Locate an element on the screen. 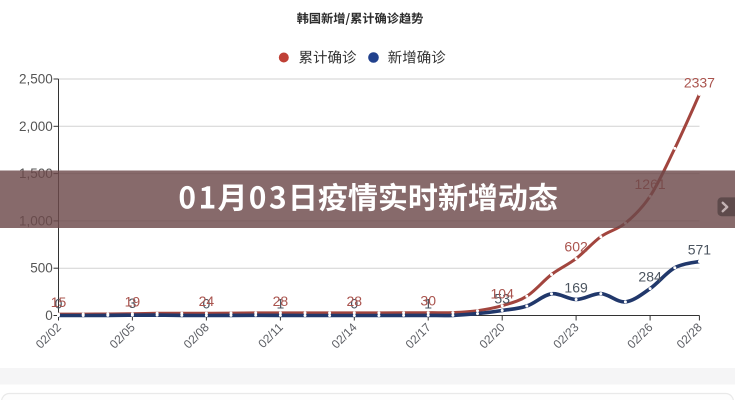  svg-text: 571 is located at coordinates (700, 250).